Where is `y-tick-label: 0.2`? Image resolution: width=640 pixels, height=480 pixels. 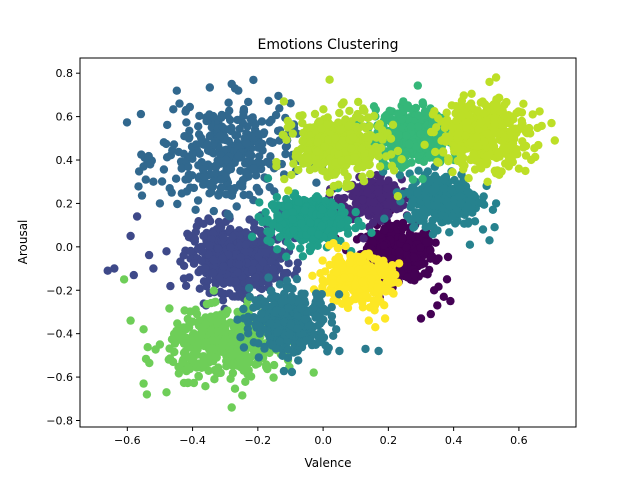 y-tick-label: 0.2 is located at coordinates (65, 203).